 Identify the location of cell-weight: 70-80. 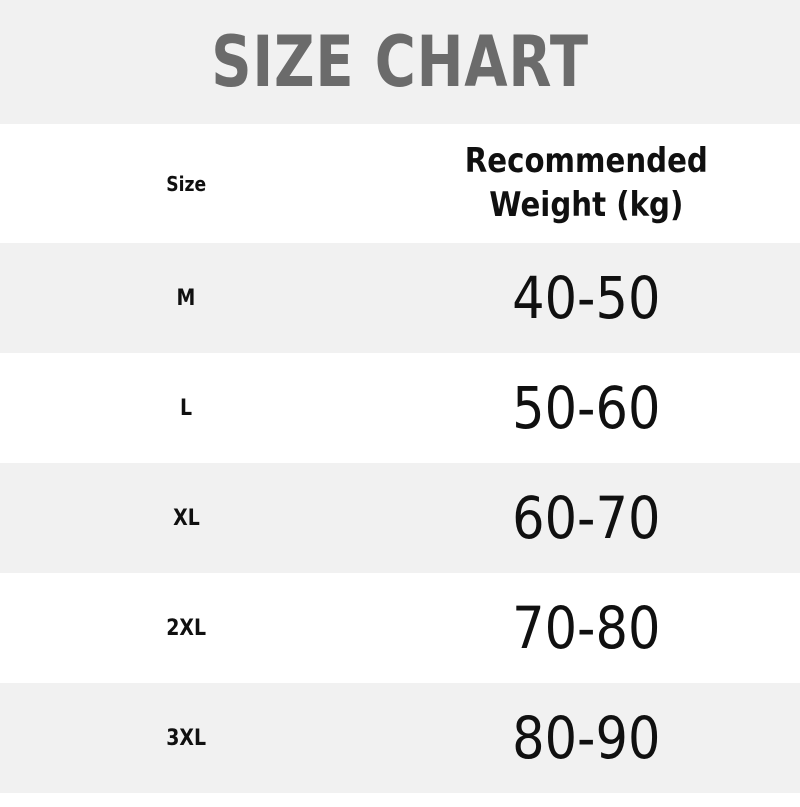
(586, 628).